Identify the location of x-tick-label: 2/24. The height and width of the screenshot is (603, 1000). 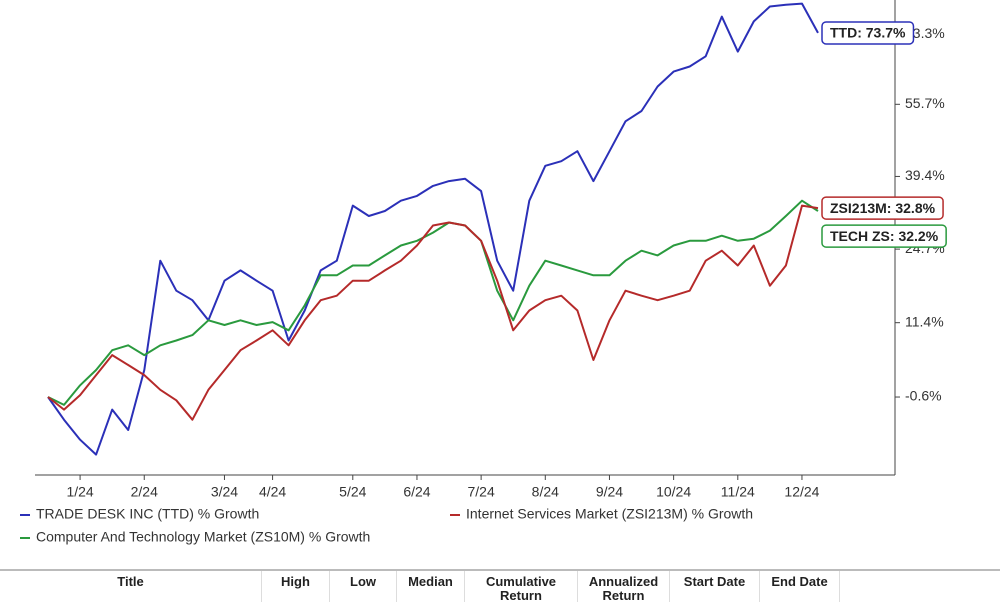
(144, 492).